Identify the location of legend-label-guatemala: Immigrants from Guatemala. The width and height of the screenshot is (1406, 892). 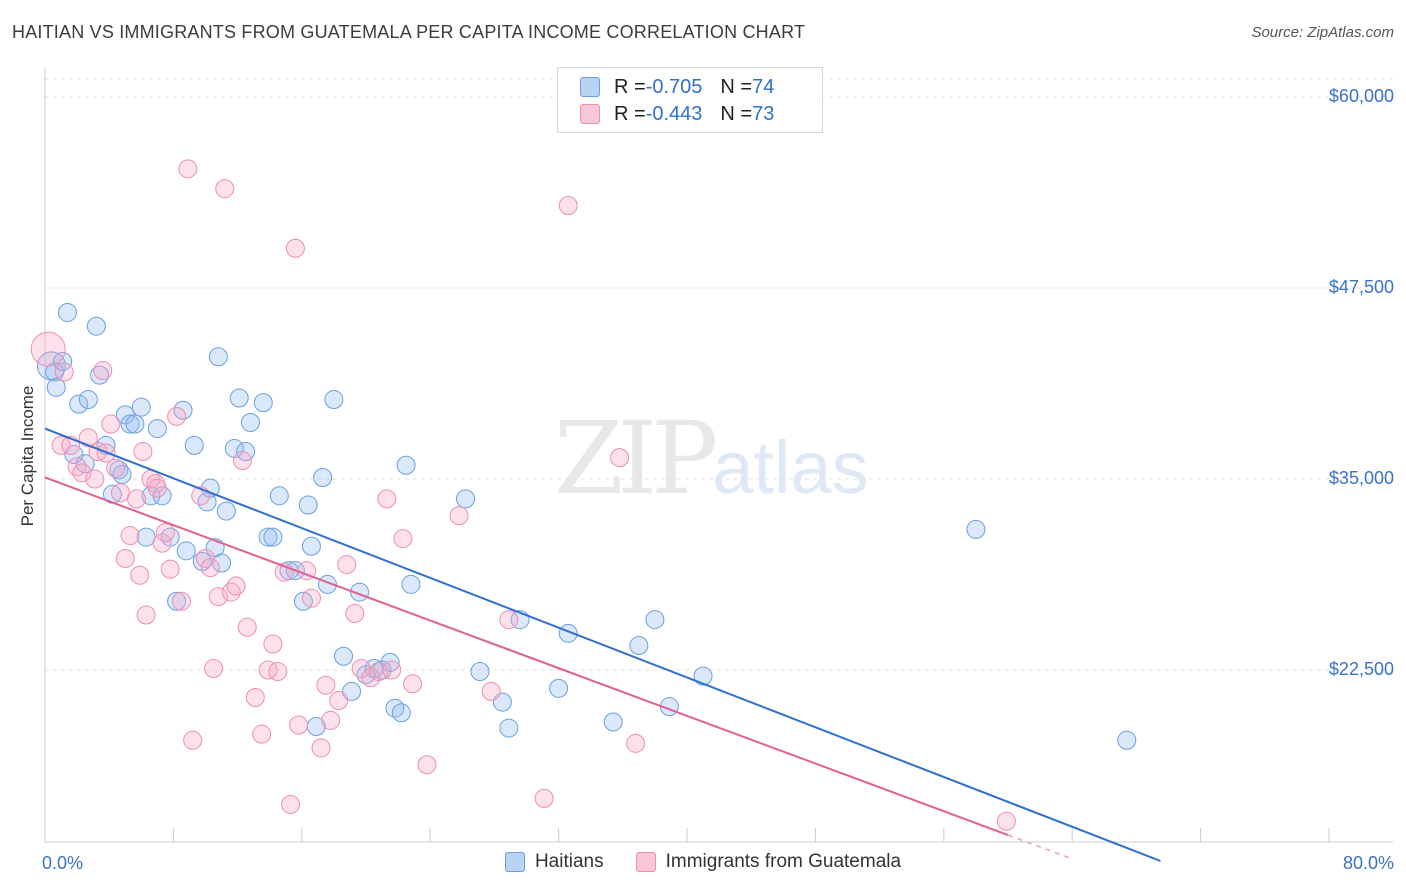
(783, 861).